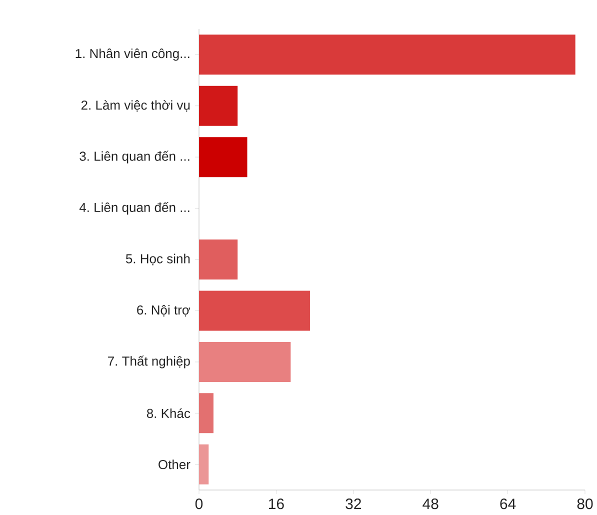  I want to click on x-tick-label: 48, so click(430, 504).